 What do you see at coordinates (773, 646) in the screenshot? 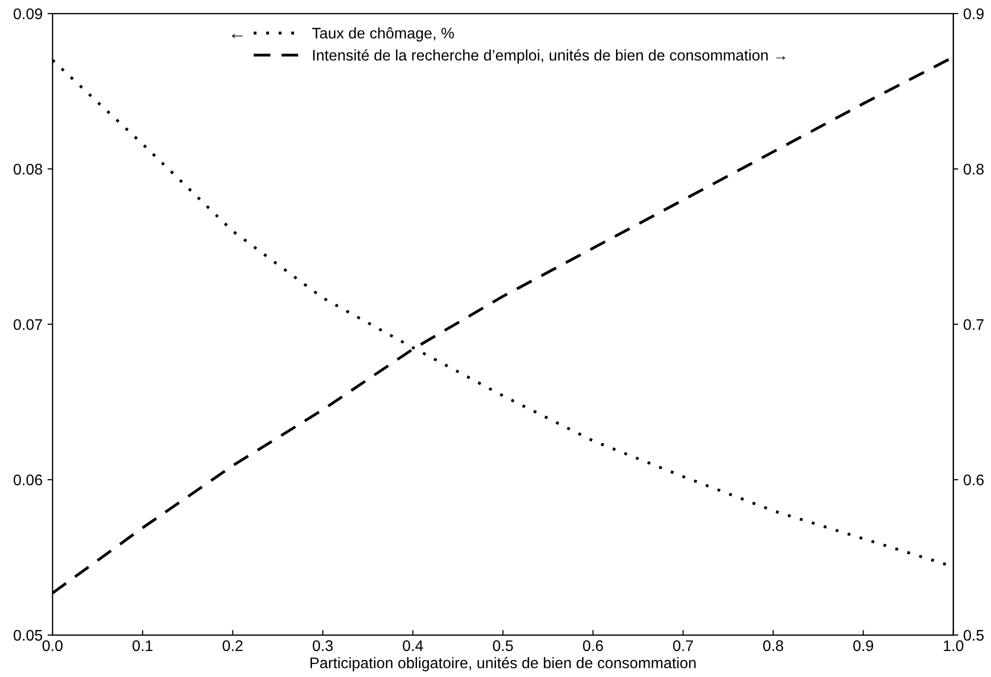
I see `x-tick-label: 0.8` at bounding box center [773, 646].